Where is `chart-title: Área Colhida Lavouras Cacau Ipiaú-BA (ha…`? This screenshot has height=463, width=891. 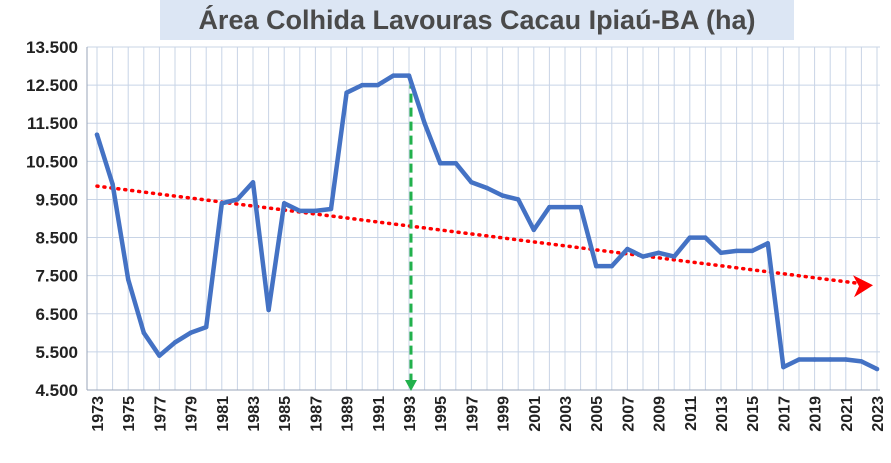 chart-title: Área Colhida Lavouras Cacau Ipiaú-BA (ha… is located at coordinates (477, 20).